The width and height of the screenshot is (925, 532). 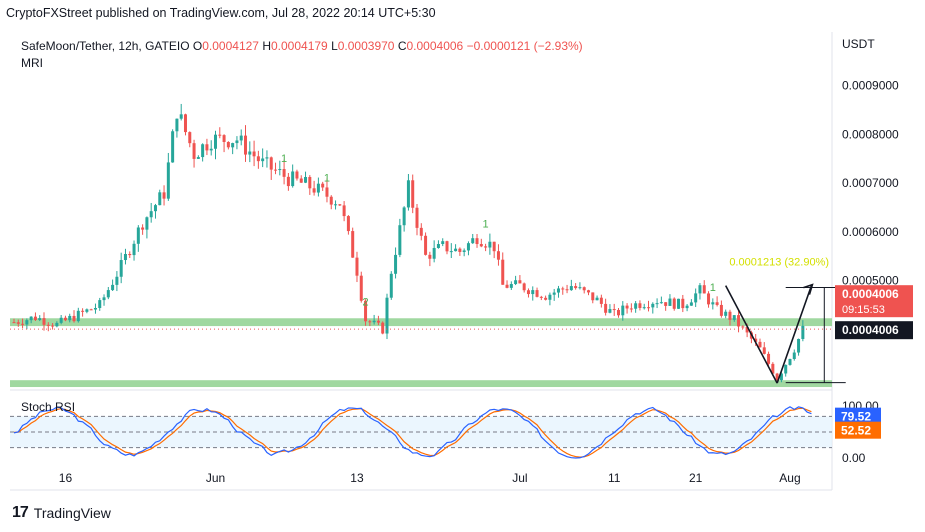 What do you see at coordinates (357, 478) in the screenshot?
I see `time-axis-tick: 13` at bounding box center [357, 478].